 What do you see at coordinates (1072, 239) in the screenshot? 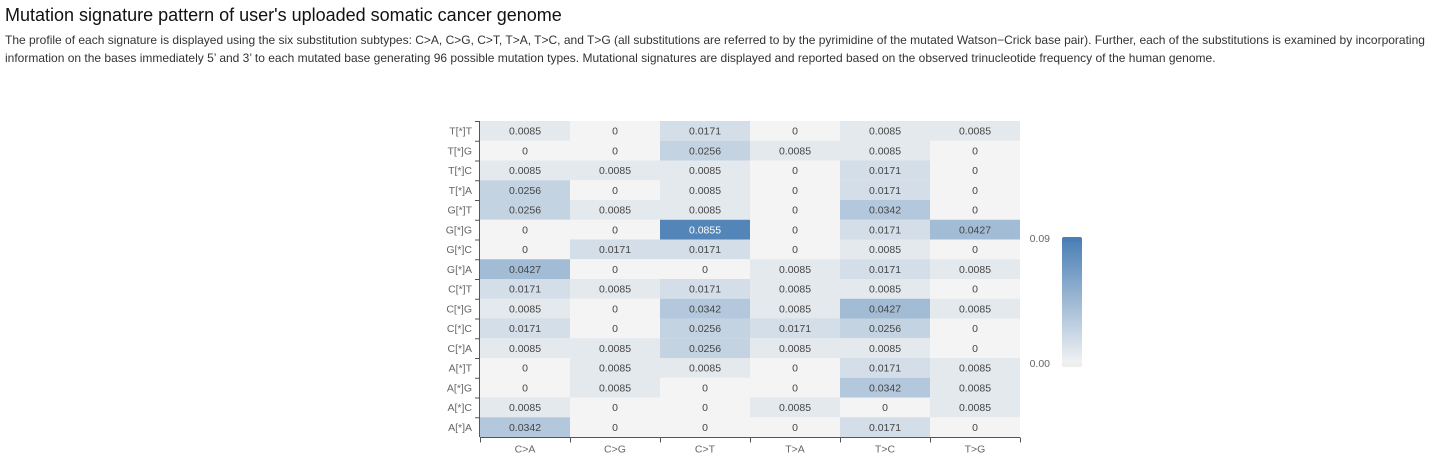
I see `color-scale-max-handle` at bounding box center [1072, 239].